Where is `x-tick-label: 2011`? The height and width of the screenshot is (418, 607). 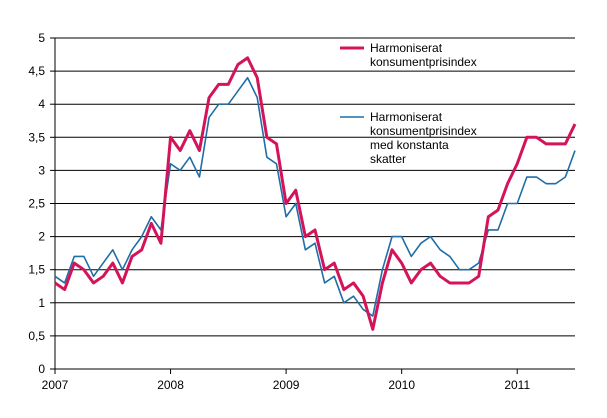 x-tick-label: 2011 is located at coordinates (517, 385).